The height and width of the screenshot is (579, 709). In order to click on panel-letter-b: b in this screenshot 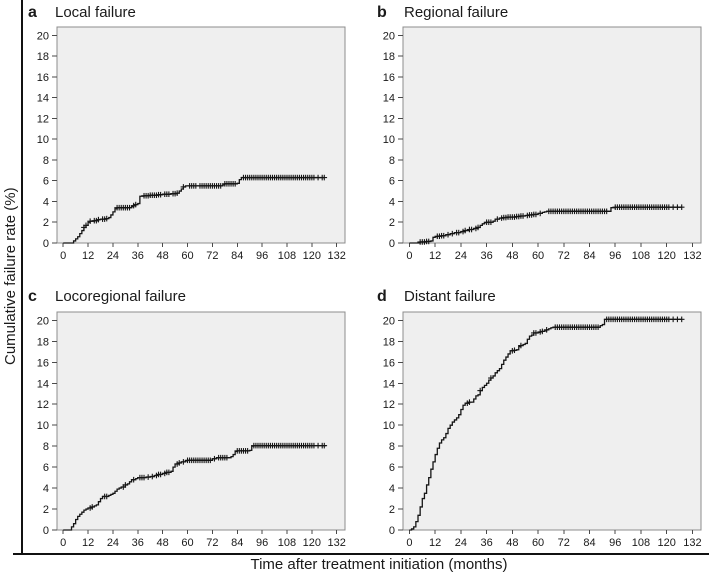, I will do `click(382, 12)`.